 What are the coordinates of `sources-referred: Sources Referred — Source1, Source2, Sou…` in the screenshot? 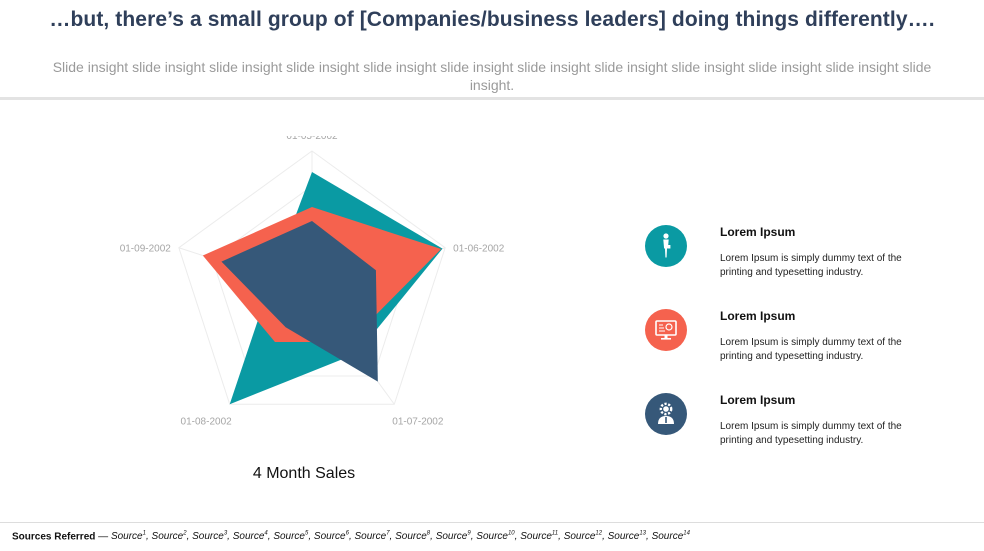 It's located at (351, 536).